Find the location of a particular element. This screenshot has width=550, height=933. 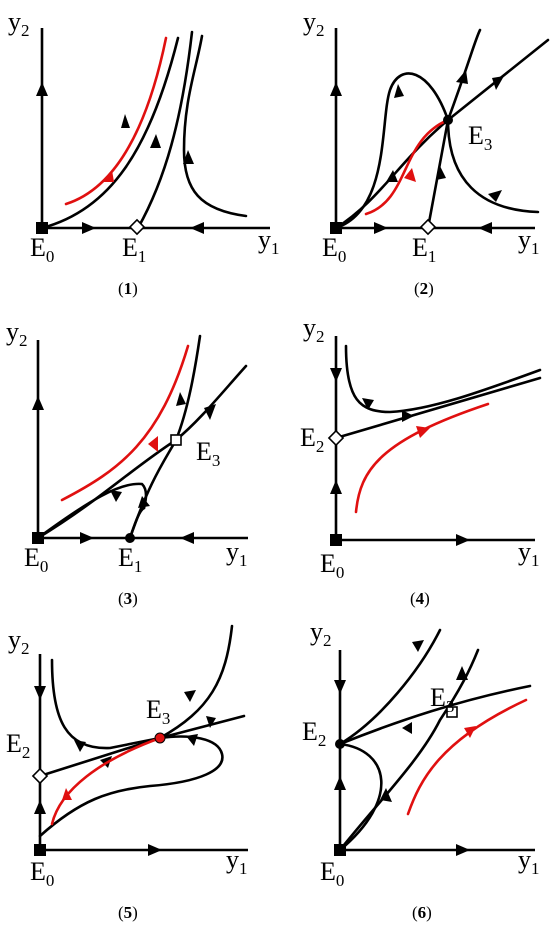

panel-2: y2 y1 E0 E1 E3 (2) is located at coordinates (426, 152).